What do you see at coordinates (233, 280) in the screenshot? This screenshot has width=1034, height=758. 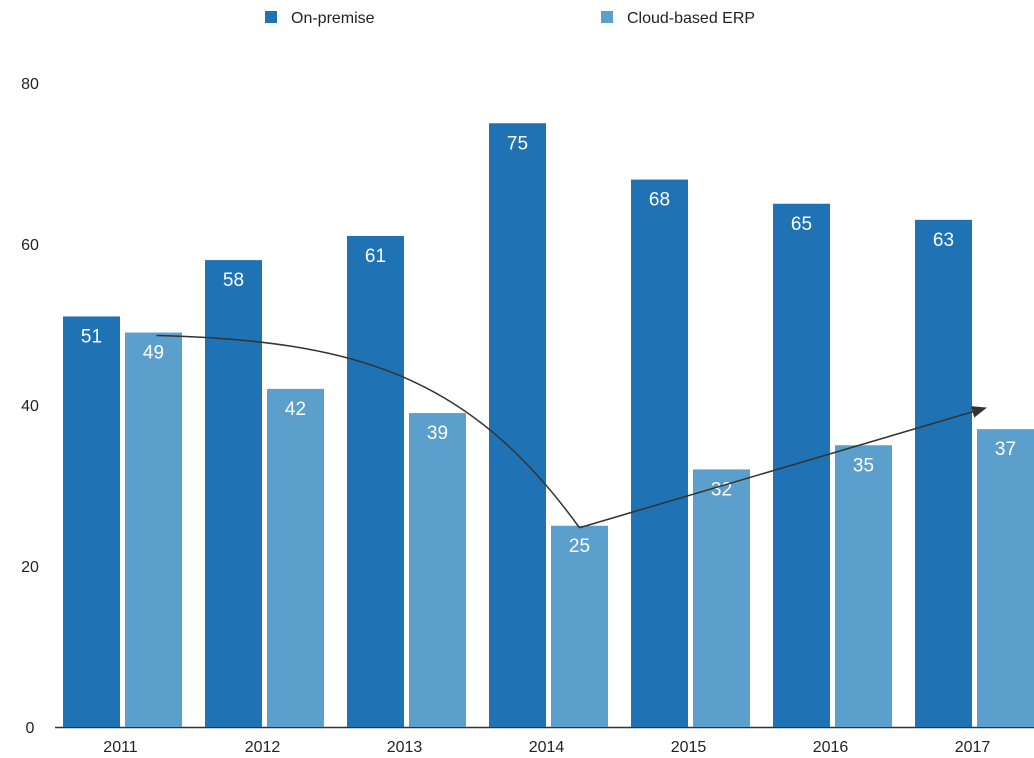 I see `bar-value-2012-on-premise: 58` at bounding box center [233, 280].